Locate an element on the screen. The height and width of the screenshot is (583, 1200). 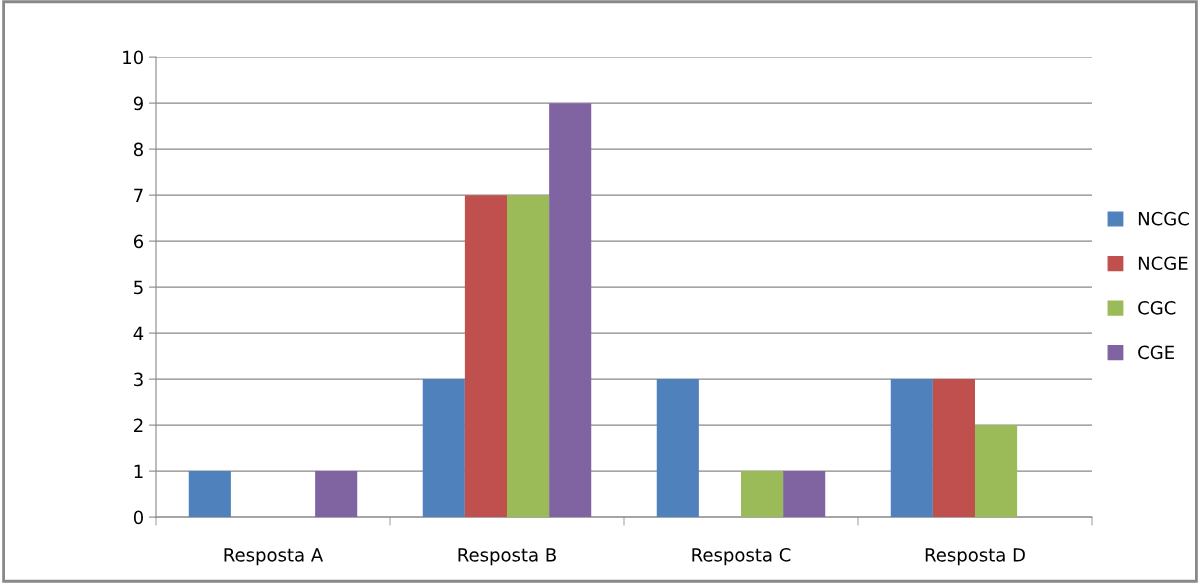
legend-label: NCGC is located at coordinates (1163, 218).